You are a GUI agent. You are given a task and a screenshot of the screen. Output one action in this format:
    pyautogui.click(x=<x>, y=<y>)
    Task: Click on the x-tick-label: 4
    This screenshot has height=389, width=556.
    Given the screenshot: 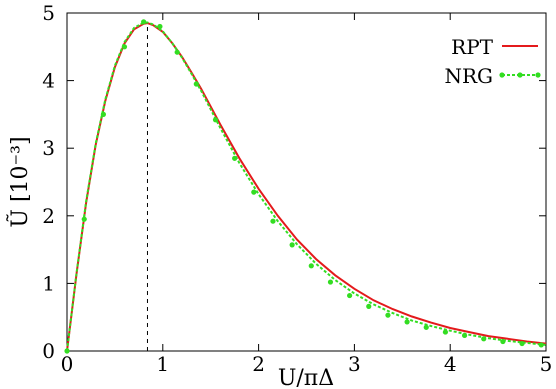 What is the action you would take?
    pyautogui.click(x=450, y=364)
    